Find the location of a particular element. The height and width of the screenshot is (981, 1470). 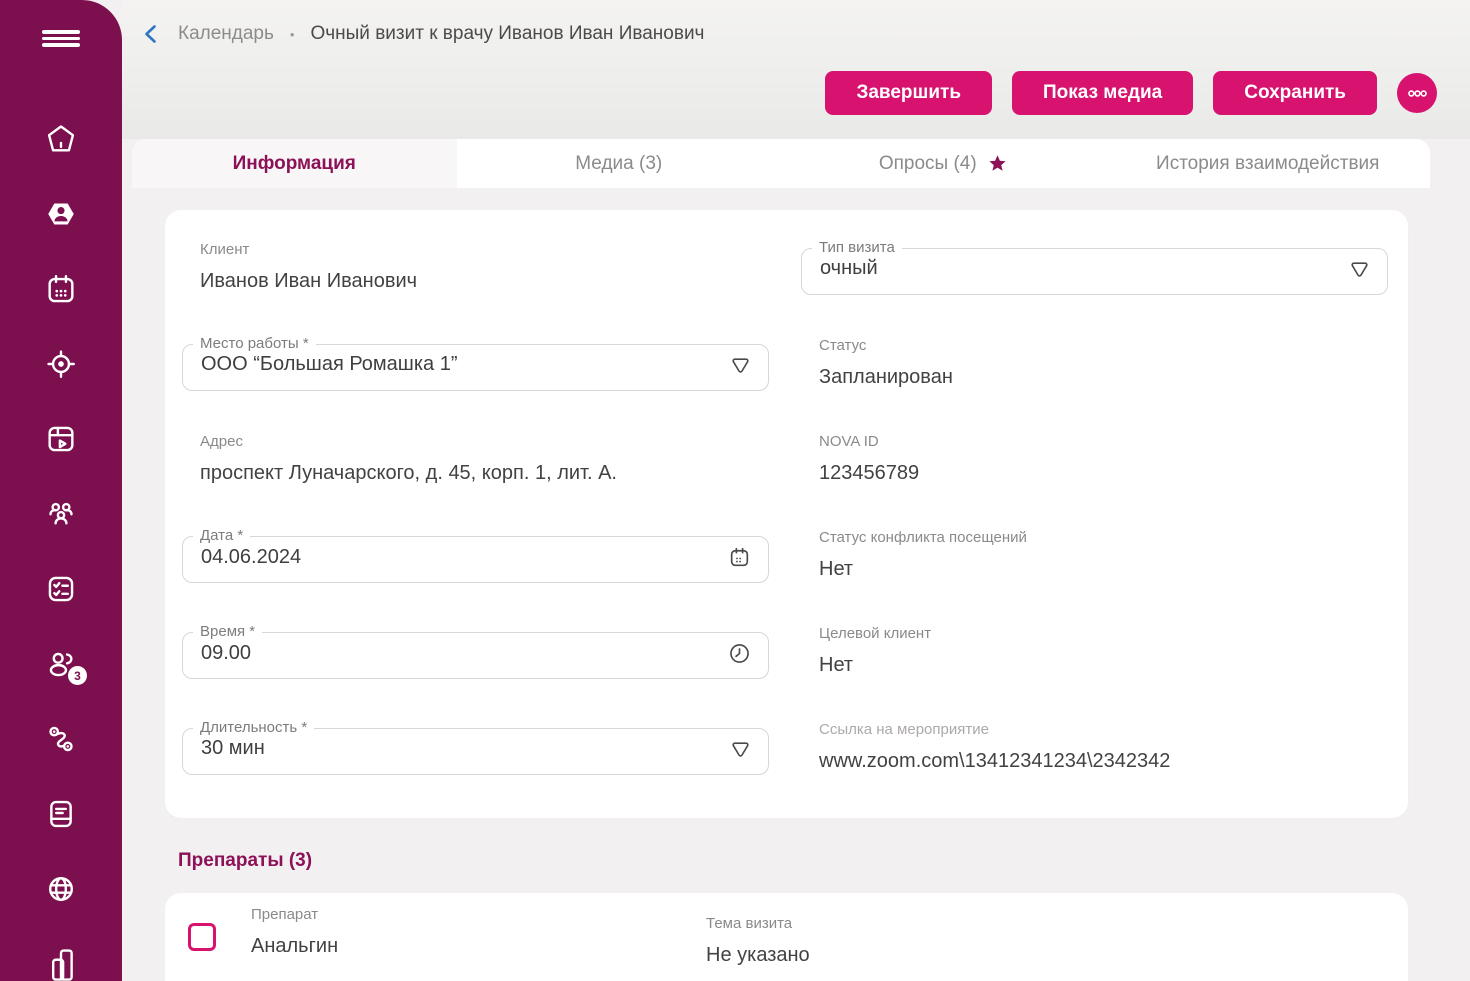

media-box-icon is located at coordinates (61, 439).